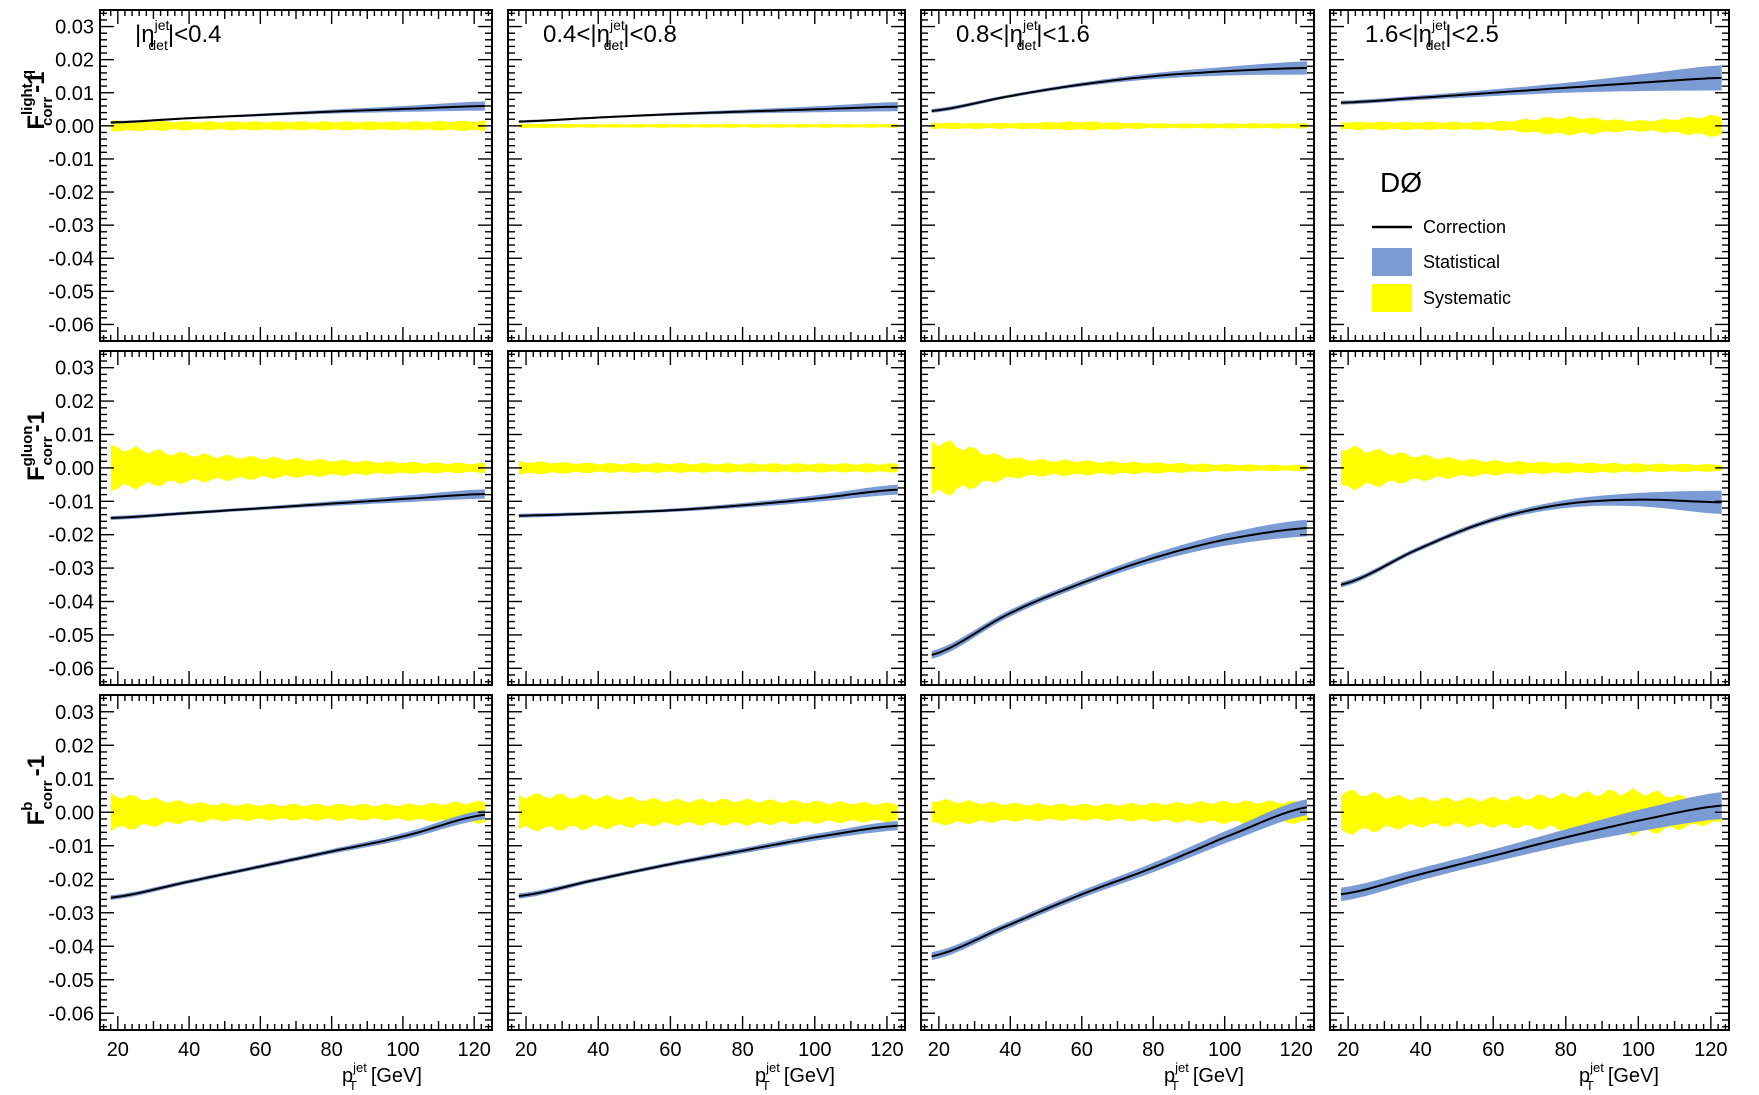 Image resolution: width=1759 pixels, height=1095 pixels. What do you see at coordinates (1023, 35) in the screenshot?
I see `column-title: 0.8<|ηjet det|<1.6` at bounding box center [1023, 35].